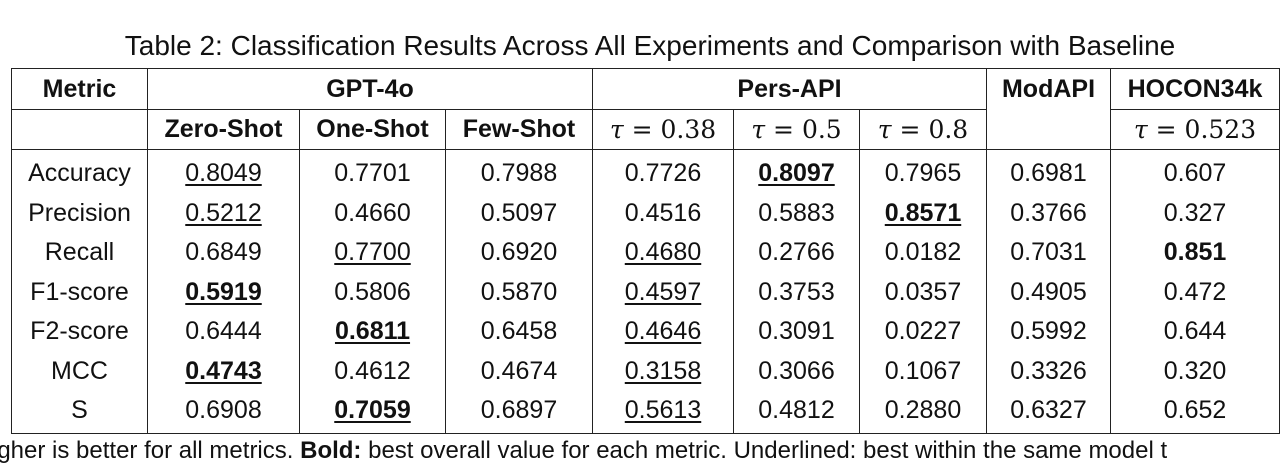 This screenshot has width=1284, height=465. I want to click on value-cell: 0.7059, so click(372, 412).